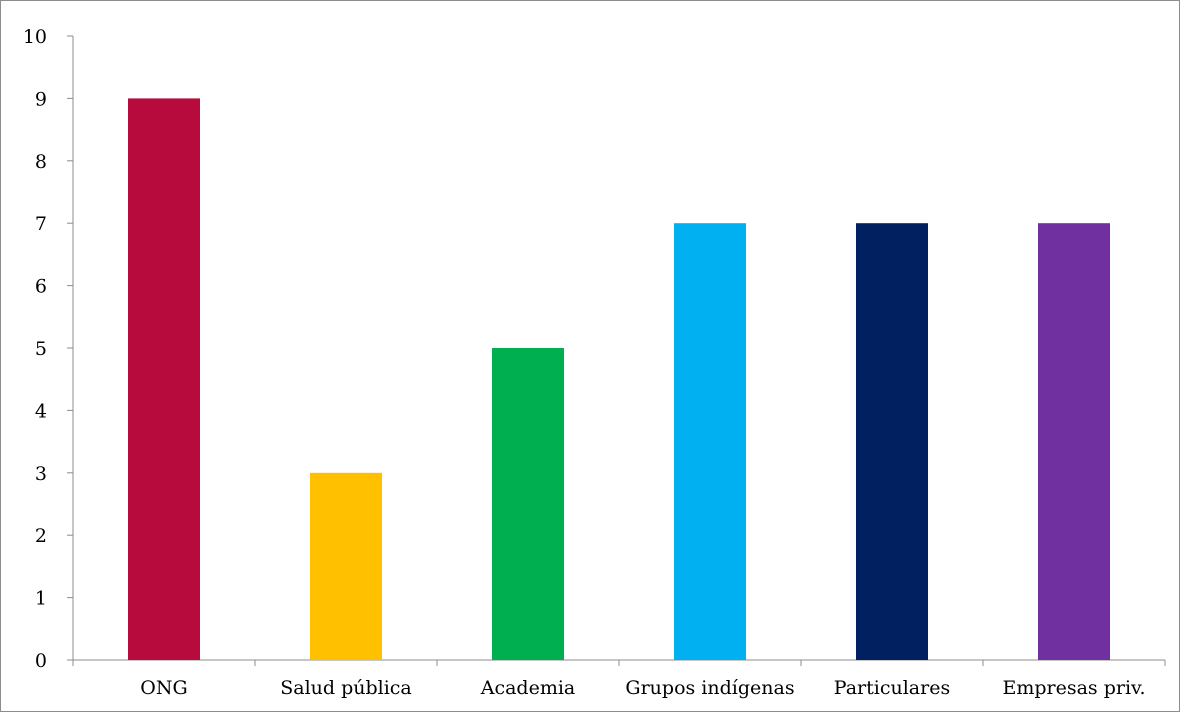 The image size is (1180, 712). Describe the element at coordinates (41, 536) in the screenshot. I see `y-tick-label: 2` at that location.